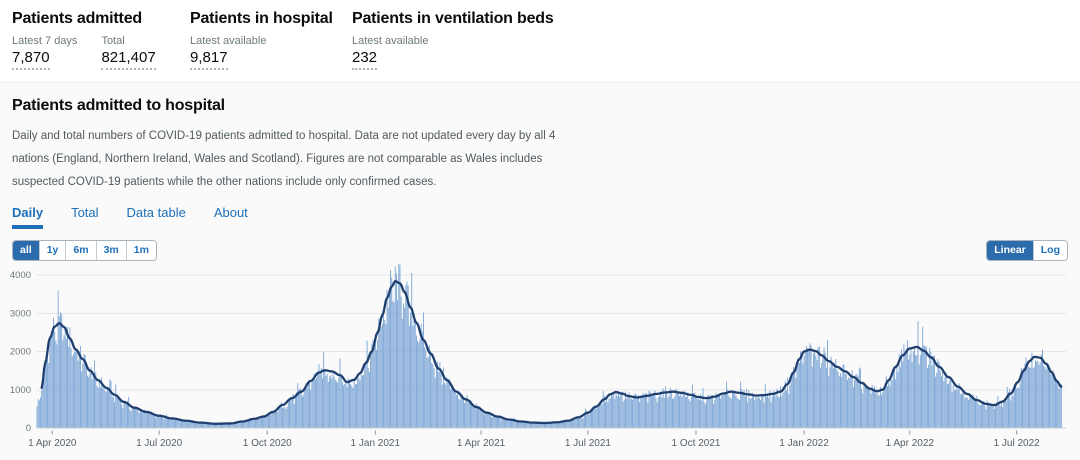 The image size is (1080, 460). Describe the element at coordinates (910, 443) in the screenshot. I see `svg-text: 1 Apr 2022` at that location.